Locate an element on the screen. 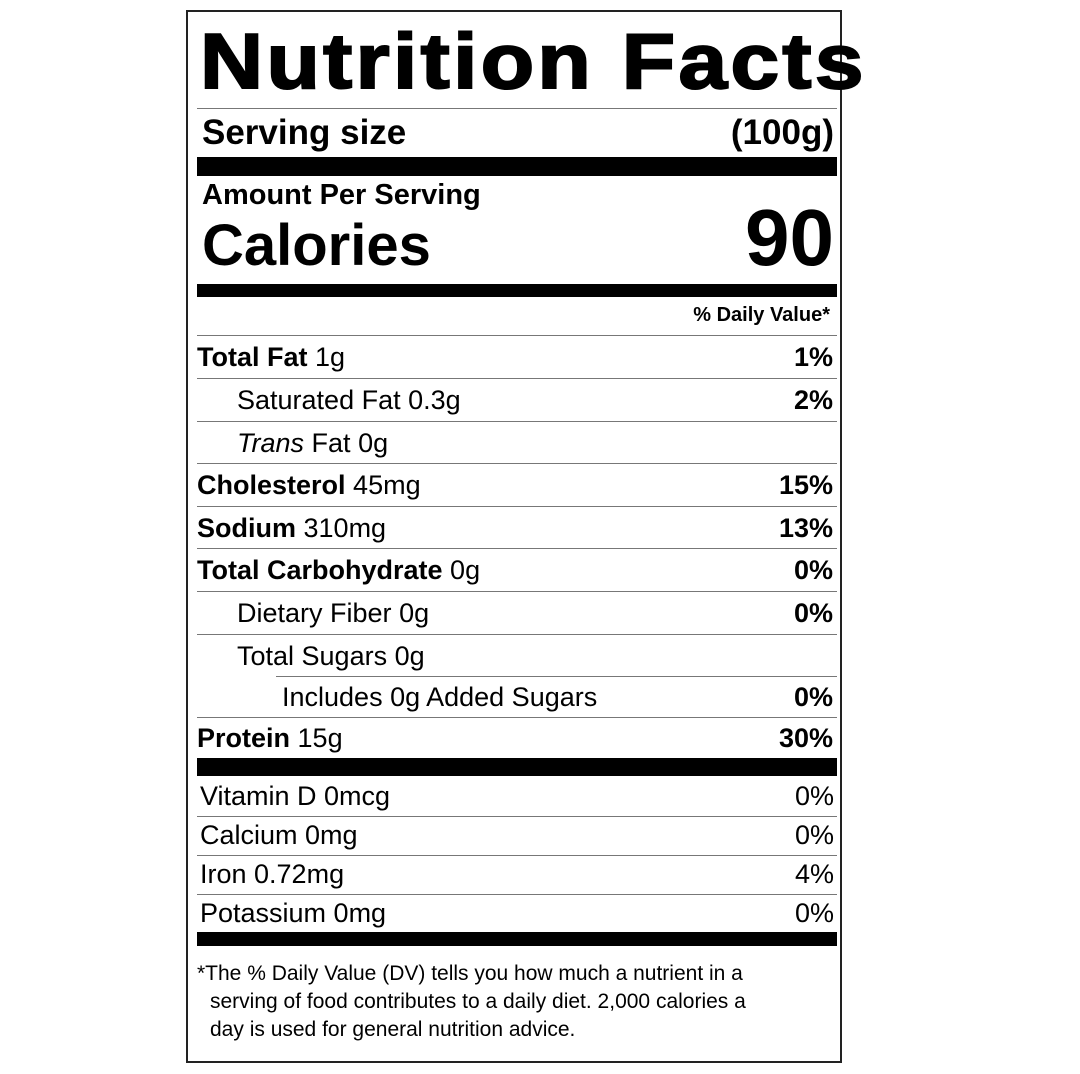 The height and width of the screenshot is (1074, 1080). serving-size-label: Serving size is located at coordinates (304, 132).